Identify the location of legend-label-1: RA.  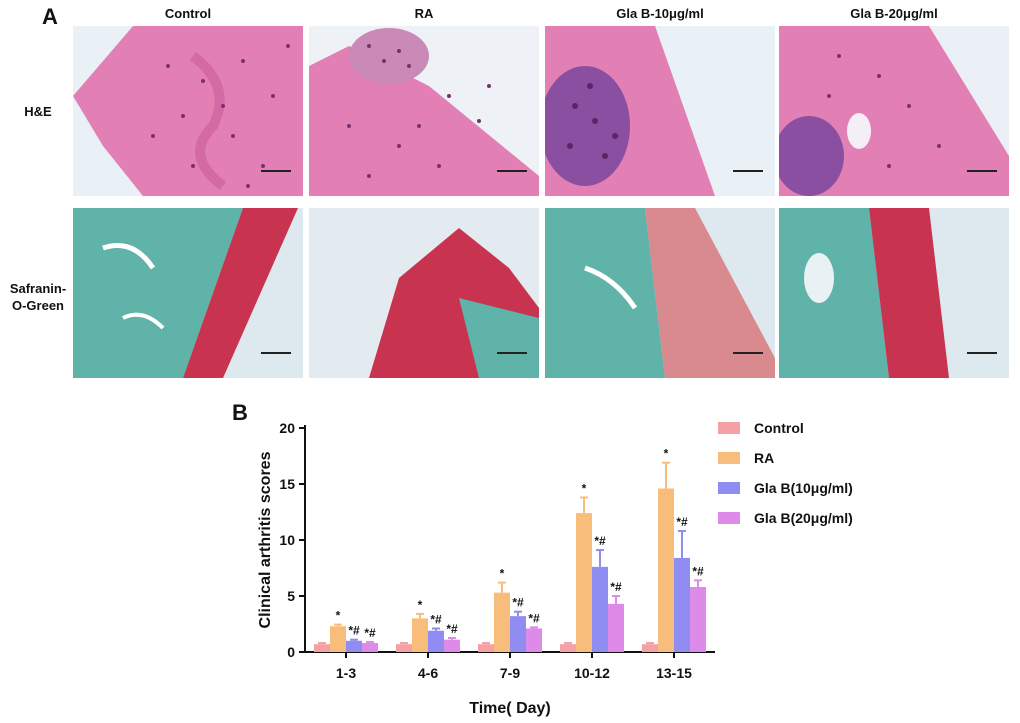
(764, 458).